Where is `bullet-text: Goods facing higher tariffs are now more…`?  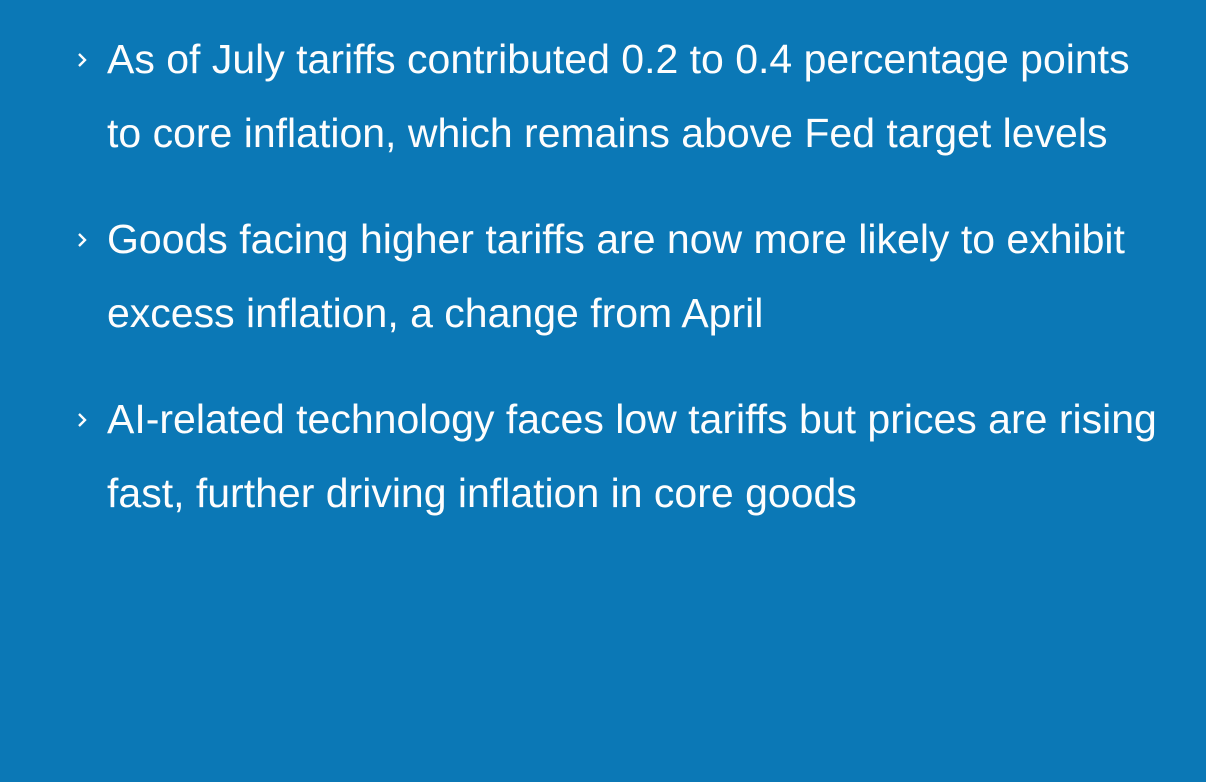 bullet-text: Goods facing higher tariffs are now more… is located at coordinates (616, 276).